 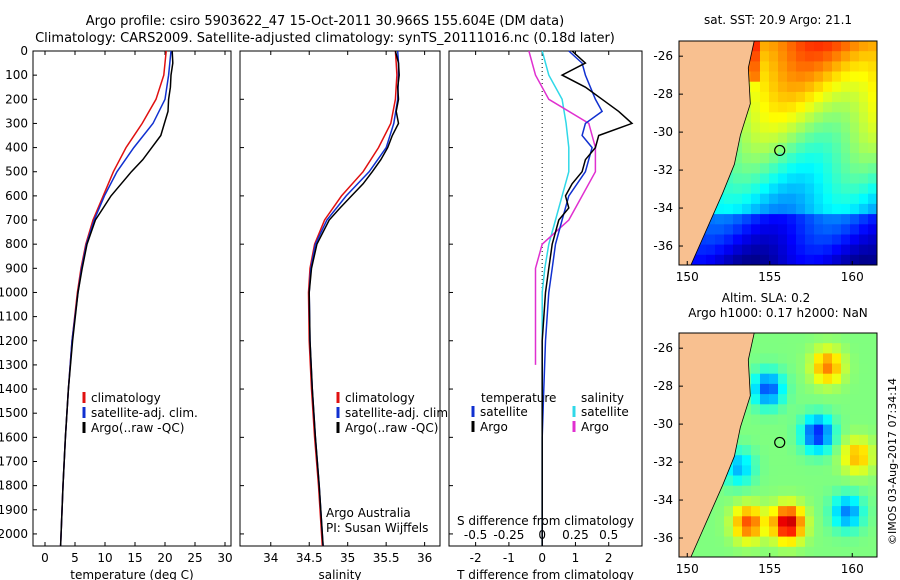 I want to click on sla-map-title: Altim. SLA: 0.2, so click(x=766, y=298).